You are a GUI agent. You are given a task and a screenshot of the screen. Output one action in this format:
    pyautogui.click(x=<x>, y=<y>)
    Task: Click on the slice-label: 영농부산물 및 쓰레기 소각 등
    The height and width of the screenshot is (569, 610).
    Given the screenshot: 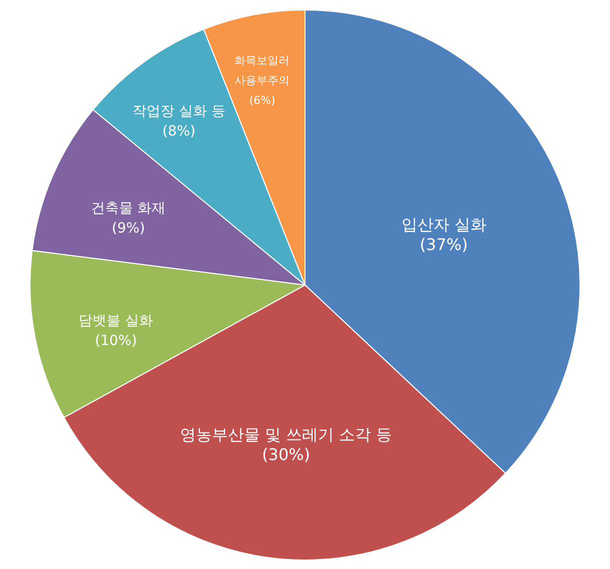 What is the action you would take?
    pyautogui.click(x=286, y=434)
    